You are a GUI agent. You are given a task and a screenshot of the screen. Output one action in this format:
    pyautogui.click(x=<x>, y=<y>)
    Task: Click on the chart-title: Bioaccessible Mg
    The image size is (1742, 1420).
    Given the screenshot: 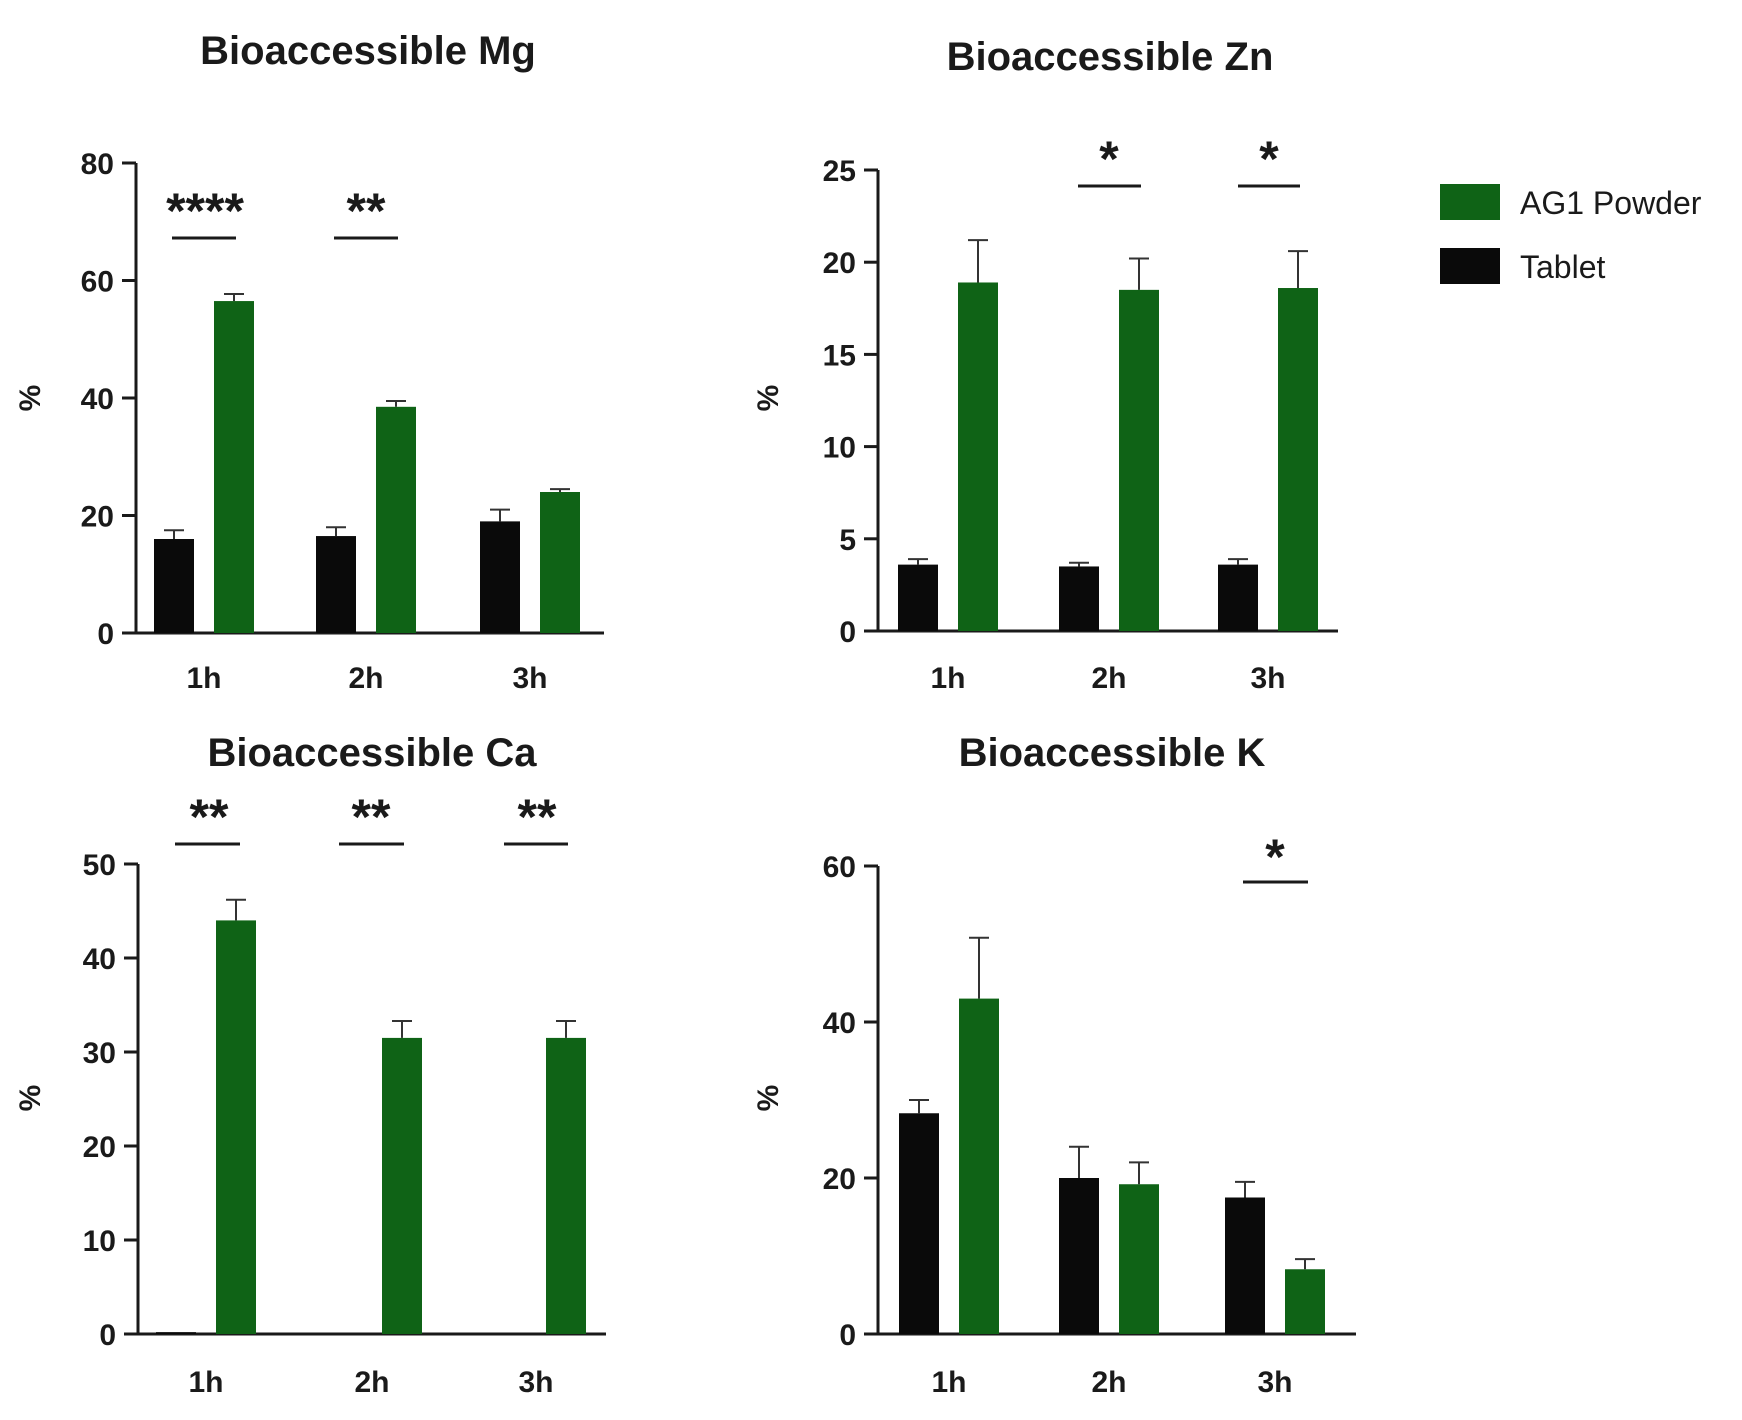 What is the action you would take?
    pyautogui.click(x=368, y=51)
    